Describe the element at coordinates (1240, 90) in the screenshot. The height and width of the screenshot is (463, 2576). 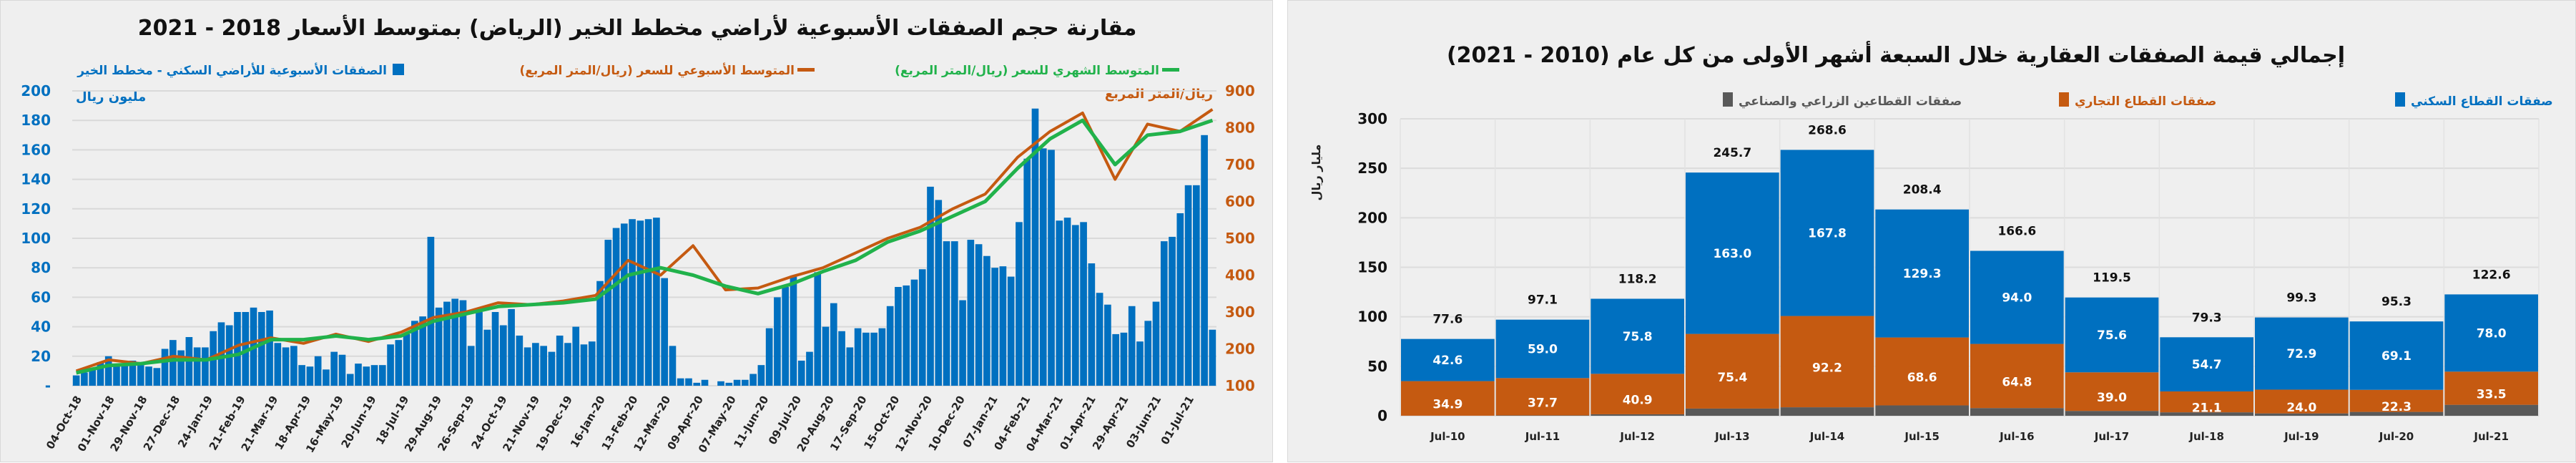
I see `right-tick-label: 900` at that location.